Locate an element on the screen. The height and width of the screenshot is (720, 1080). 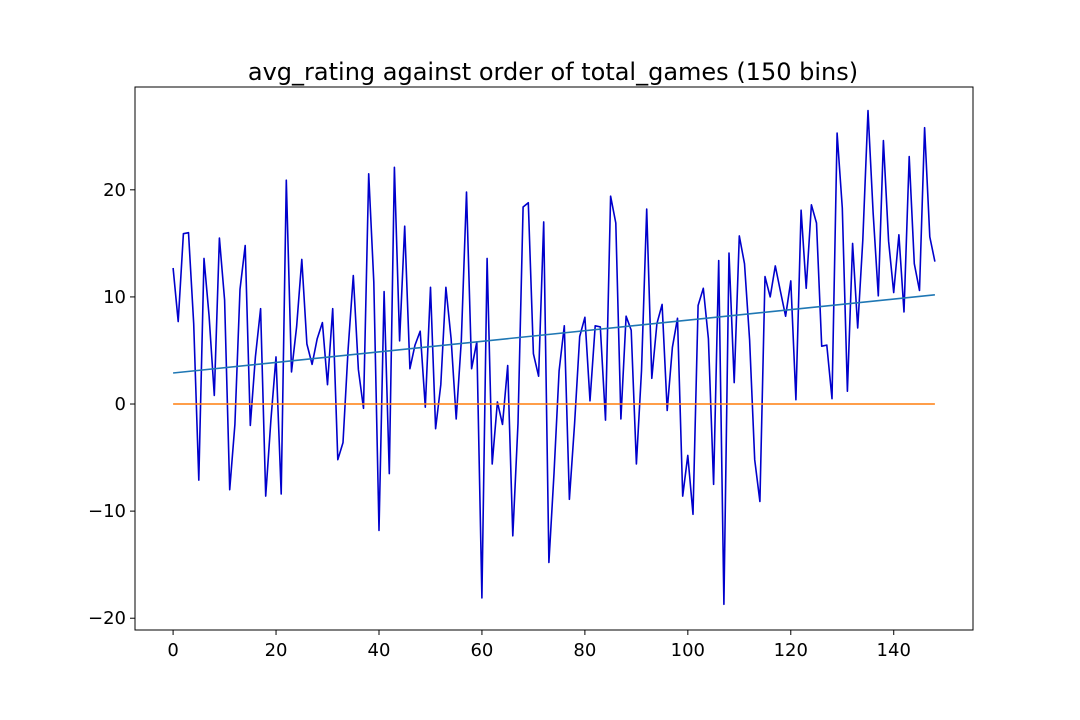
y-tick-label: −20 is located at coordinates (107, 618).